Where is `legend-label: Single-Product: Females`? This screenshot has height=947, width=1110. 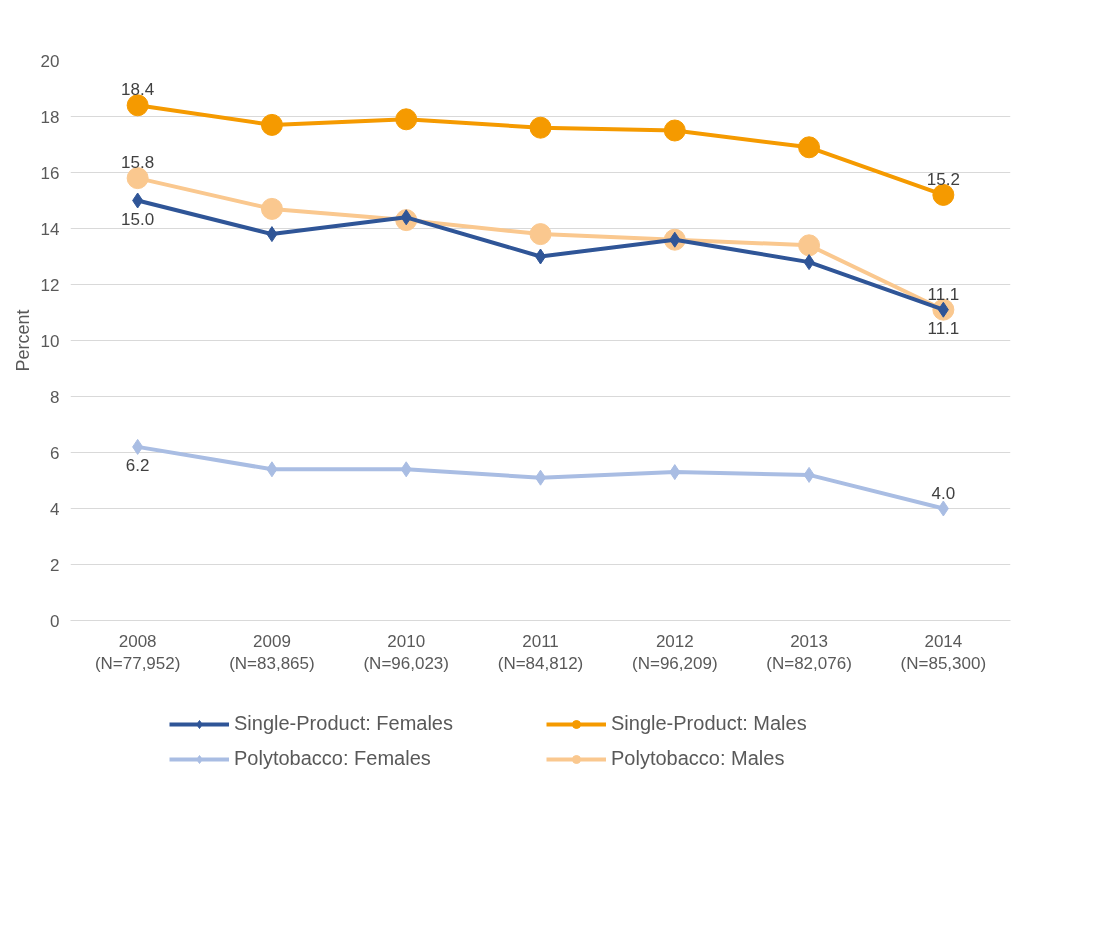 legend-label: Single-Product: Females is located at coordinates (344, 723).